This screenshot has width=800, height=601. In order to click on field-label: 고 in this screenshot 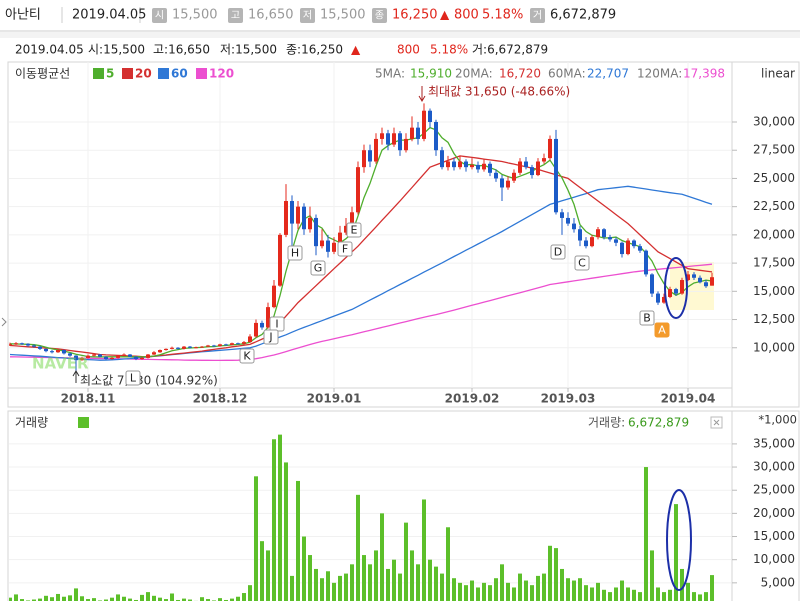, I will do `click(235, 16)`.